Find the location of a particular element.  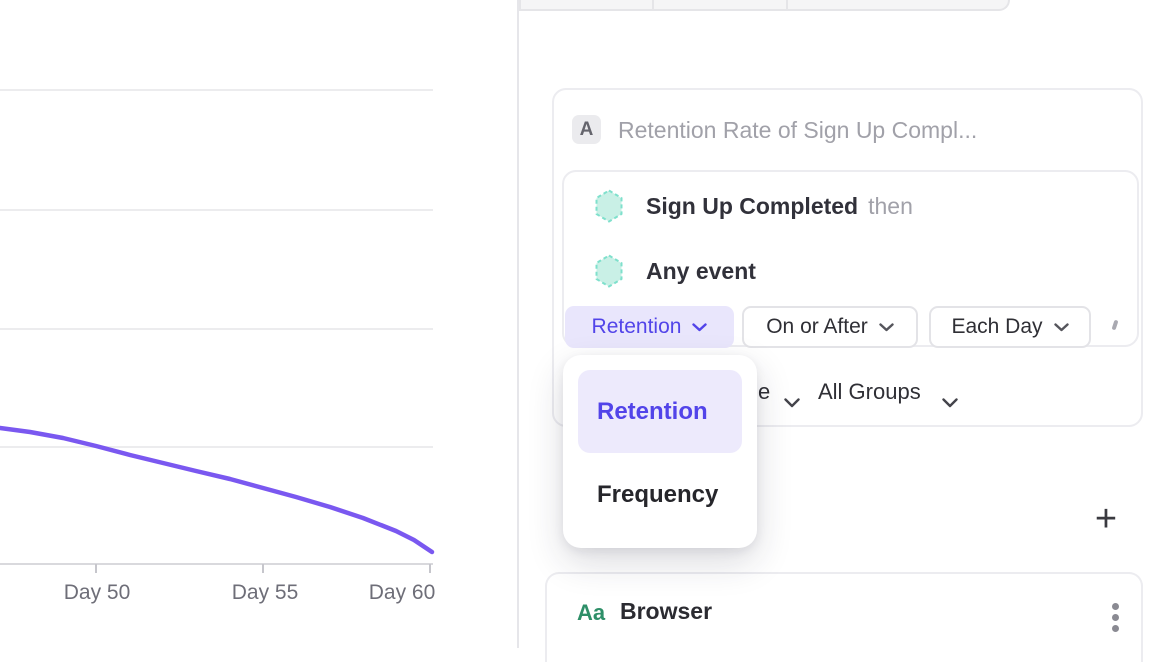

x-axis-tick-label: Day 55 is located at coordinates (265, 592).